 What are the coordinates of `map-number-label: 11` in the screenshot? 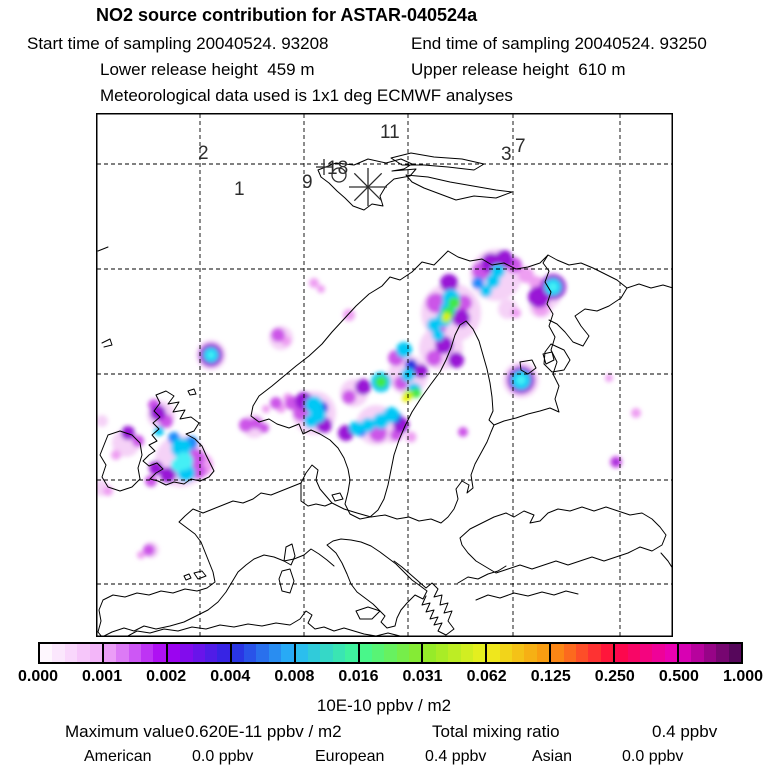 It's located at (390, 132).